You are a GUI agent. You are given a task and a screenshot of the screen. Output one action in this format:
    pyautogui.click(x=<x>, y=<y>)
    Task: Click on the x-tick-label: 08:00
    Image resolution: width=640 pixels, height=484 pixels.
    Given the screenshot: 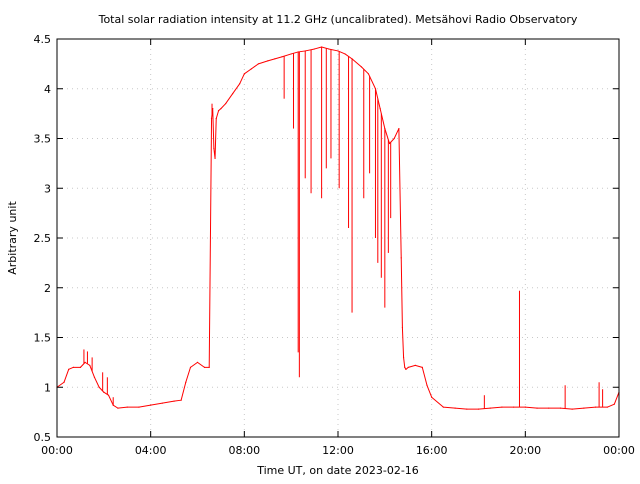 What is the action you would take?
    pyautogui.click(x=244, y=450)
    